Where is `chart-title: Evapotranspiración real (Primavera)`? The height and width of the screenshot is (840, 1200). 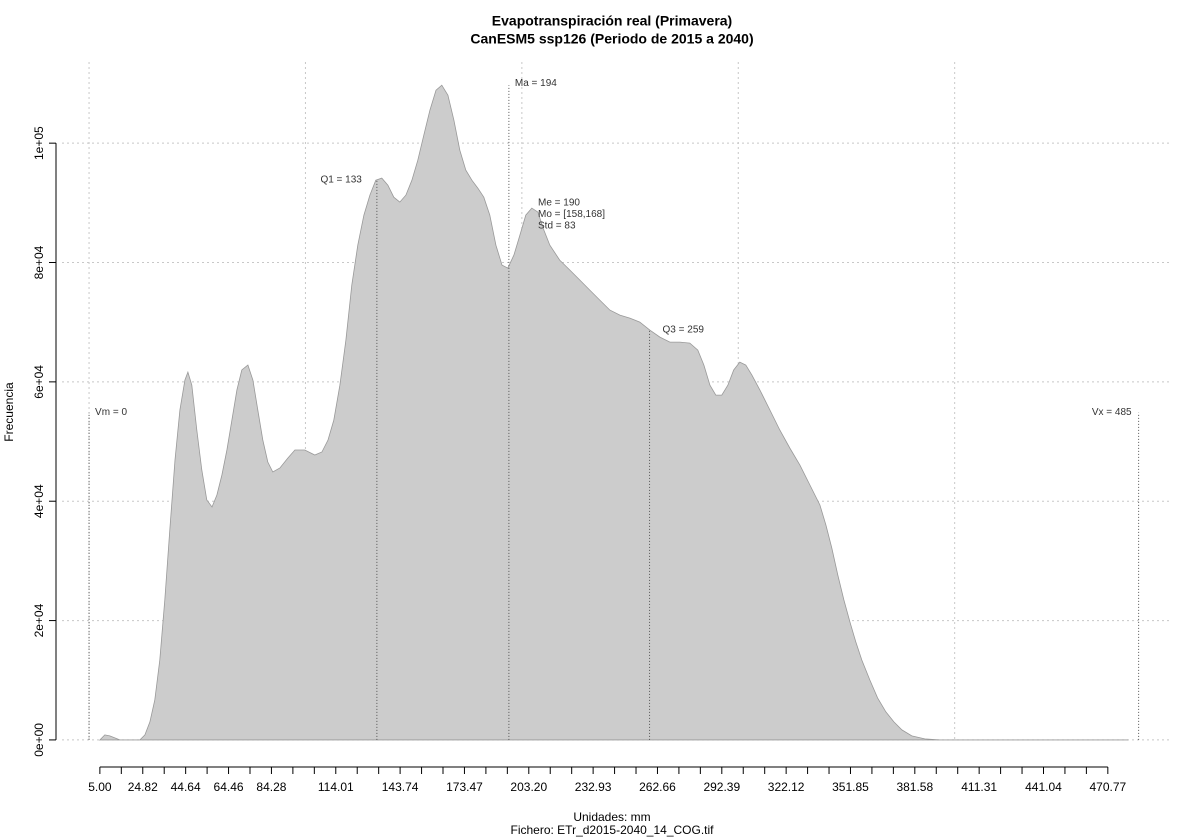
chart-title: Evapotranspiración real (Primavera) is located at coordinates (612, 21).